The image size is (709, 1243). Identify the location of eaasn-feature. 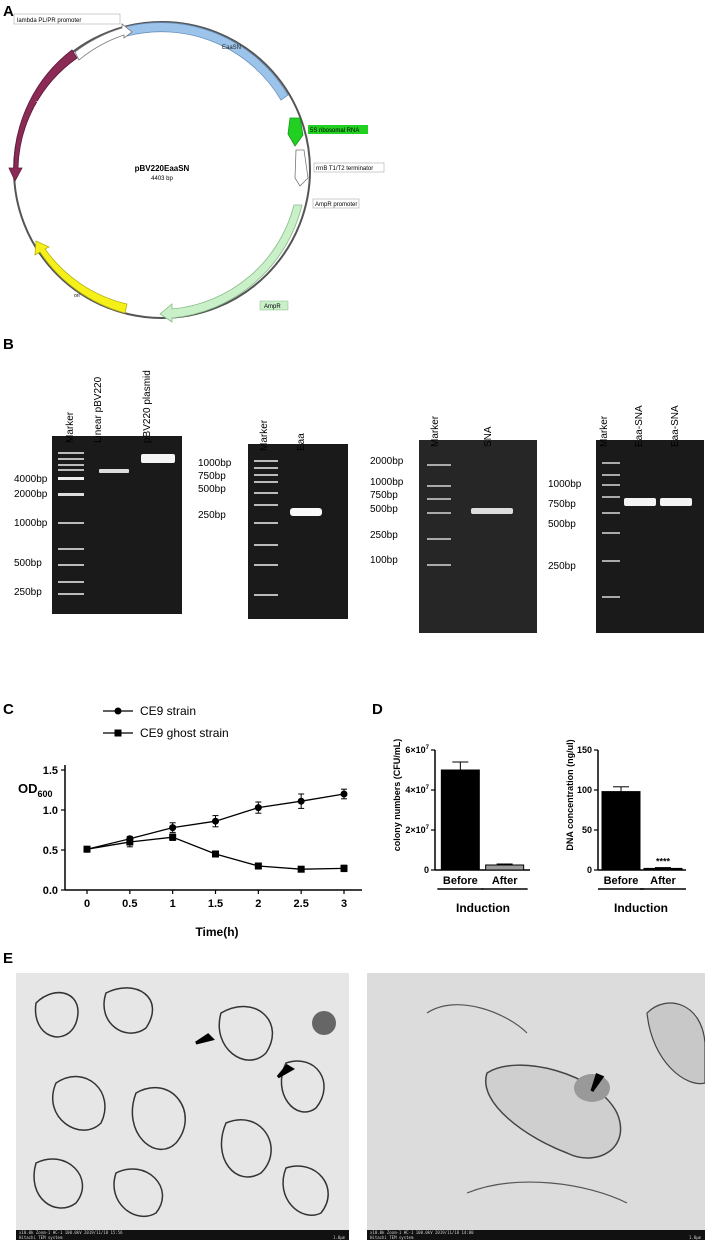
(206, 61).